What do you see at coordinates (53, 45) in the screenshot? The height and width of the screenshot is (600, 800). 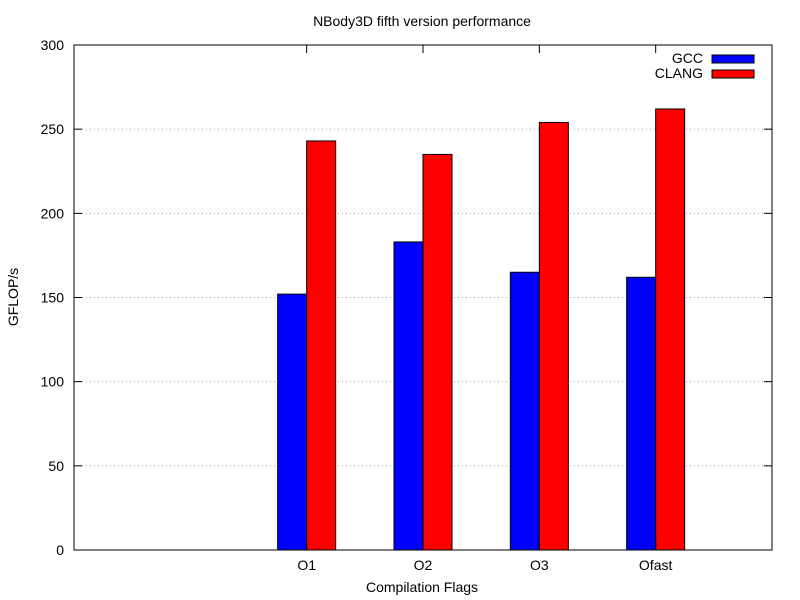 I see `y-tick-label: 300` at bounding box center [53, 45].